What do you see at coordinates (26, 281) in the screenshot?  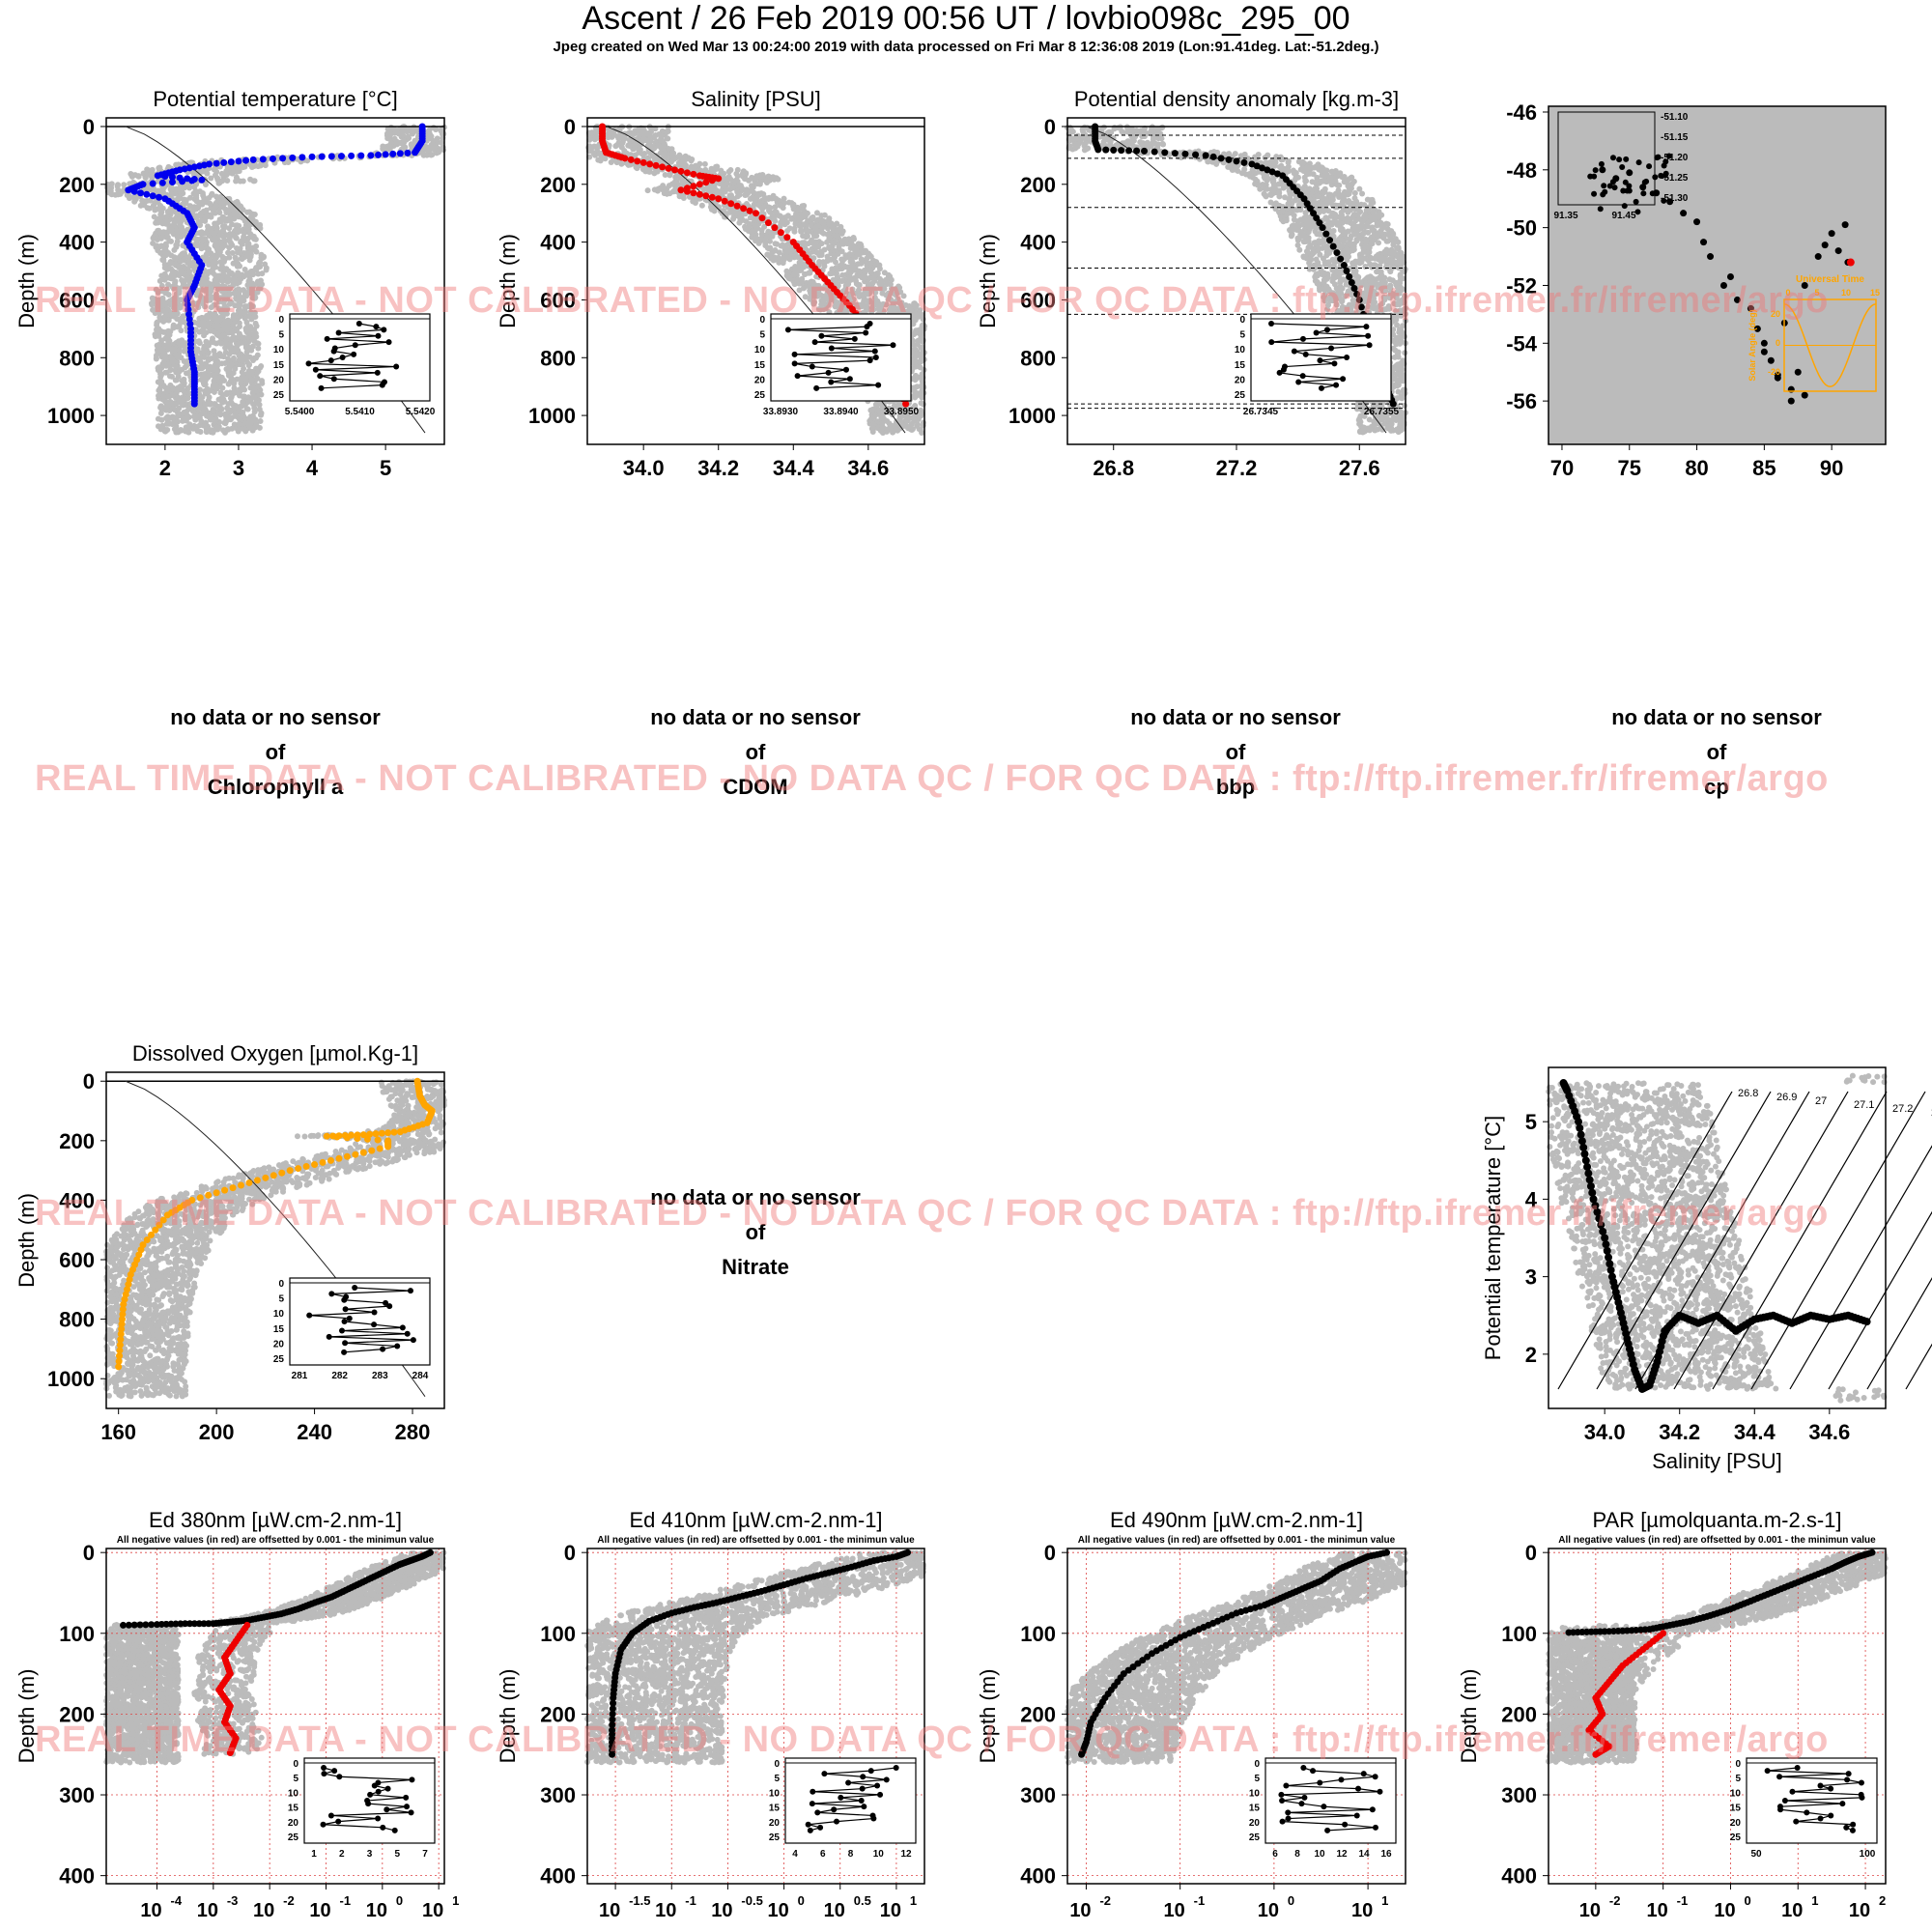 I see `y-axis-label: Depth (m)` at bounding box center [26, 281].